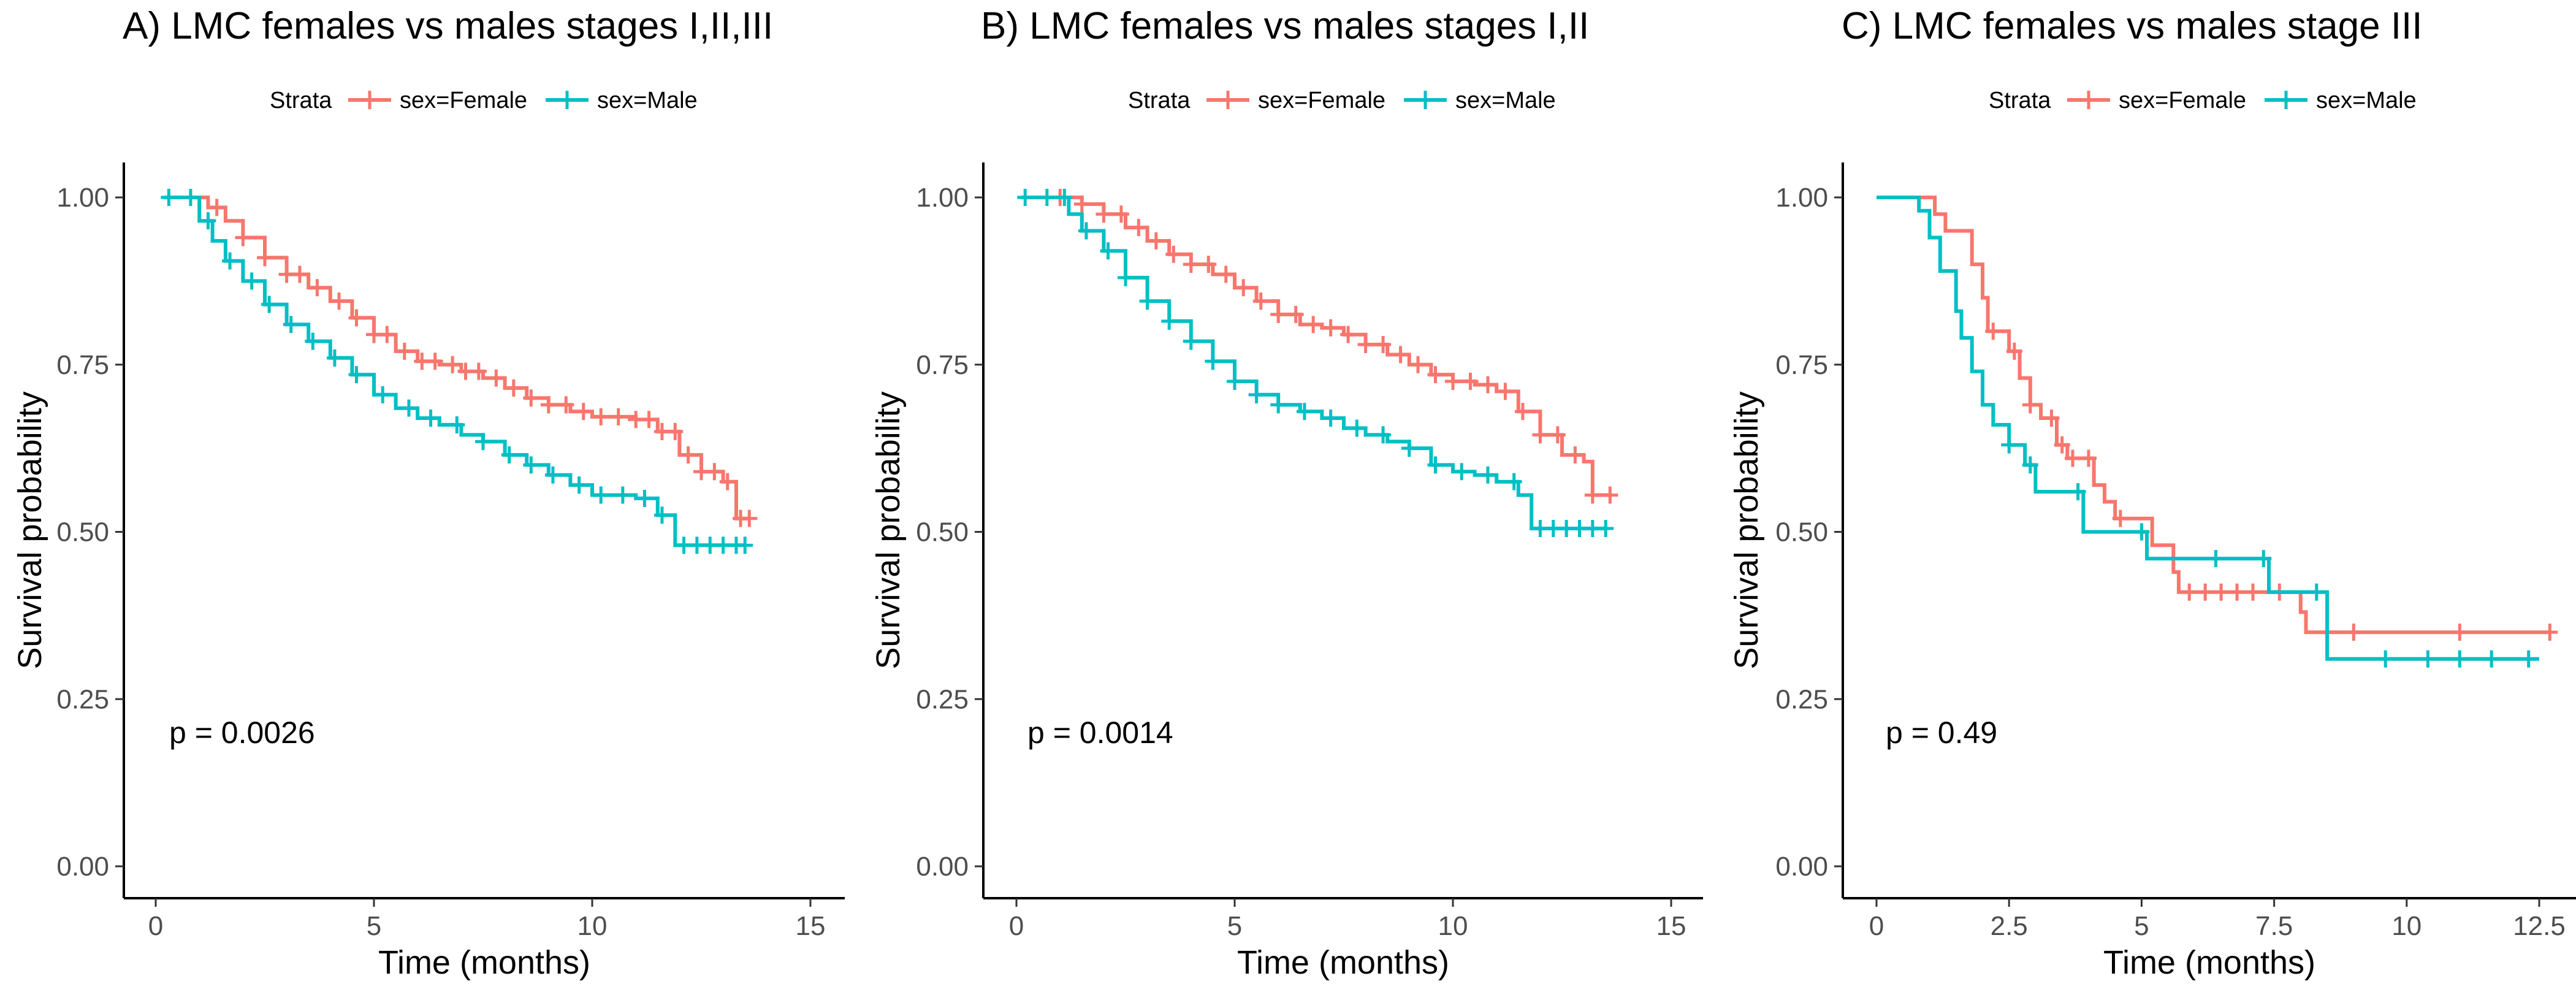  Describe the element at coordinates (2274, 926) in the screenshot. I see `x-tick-label: 7.5` at that location.